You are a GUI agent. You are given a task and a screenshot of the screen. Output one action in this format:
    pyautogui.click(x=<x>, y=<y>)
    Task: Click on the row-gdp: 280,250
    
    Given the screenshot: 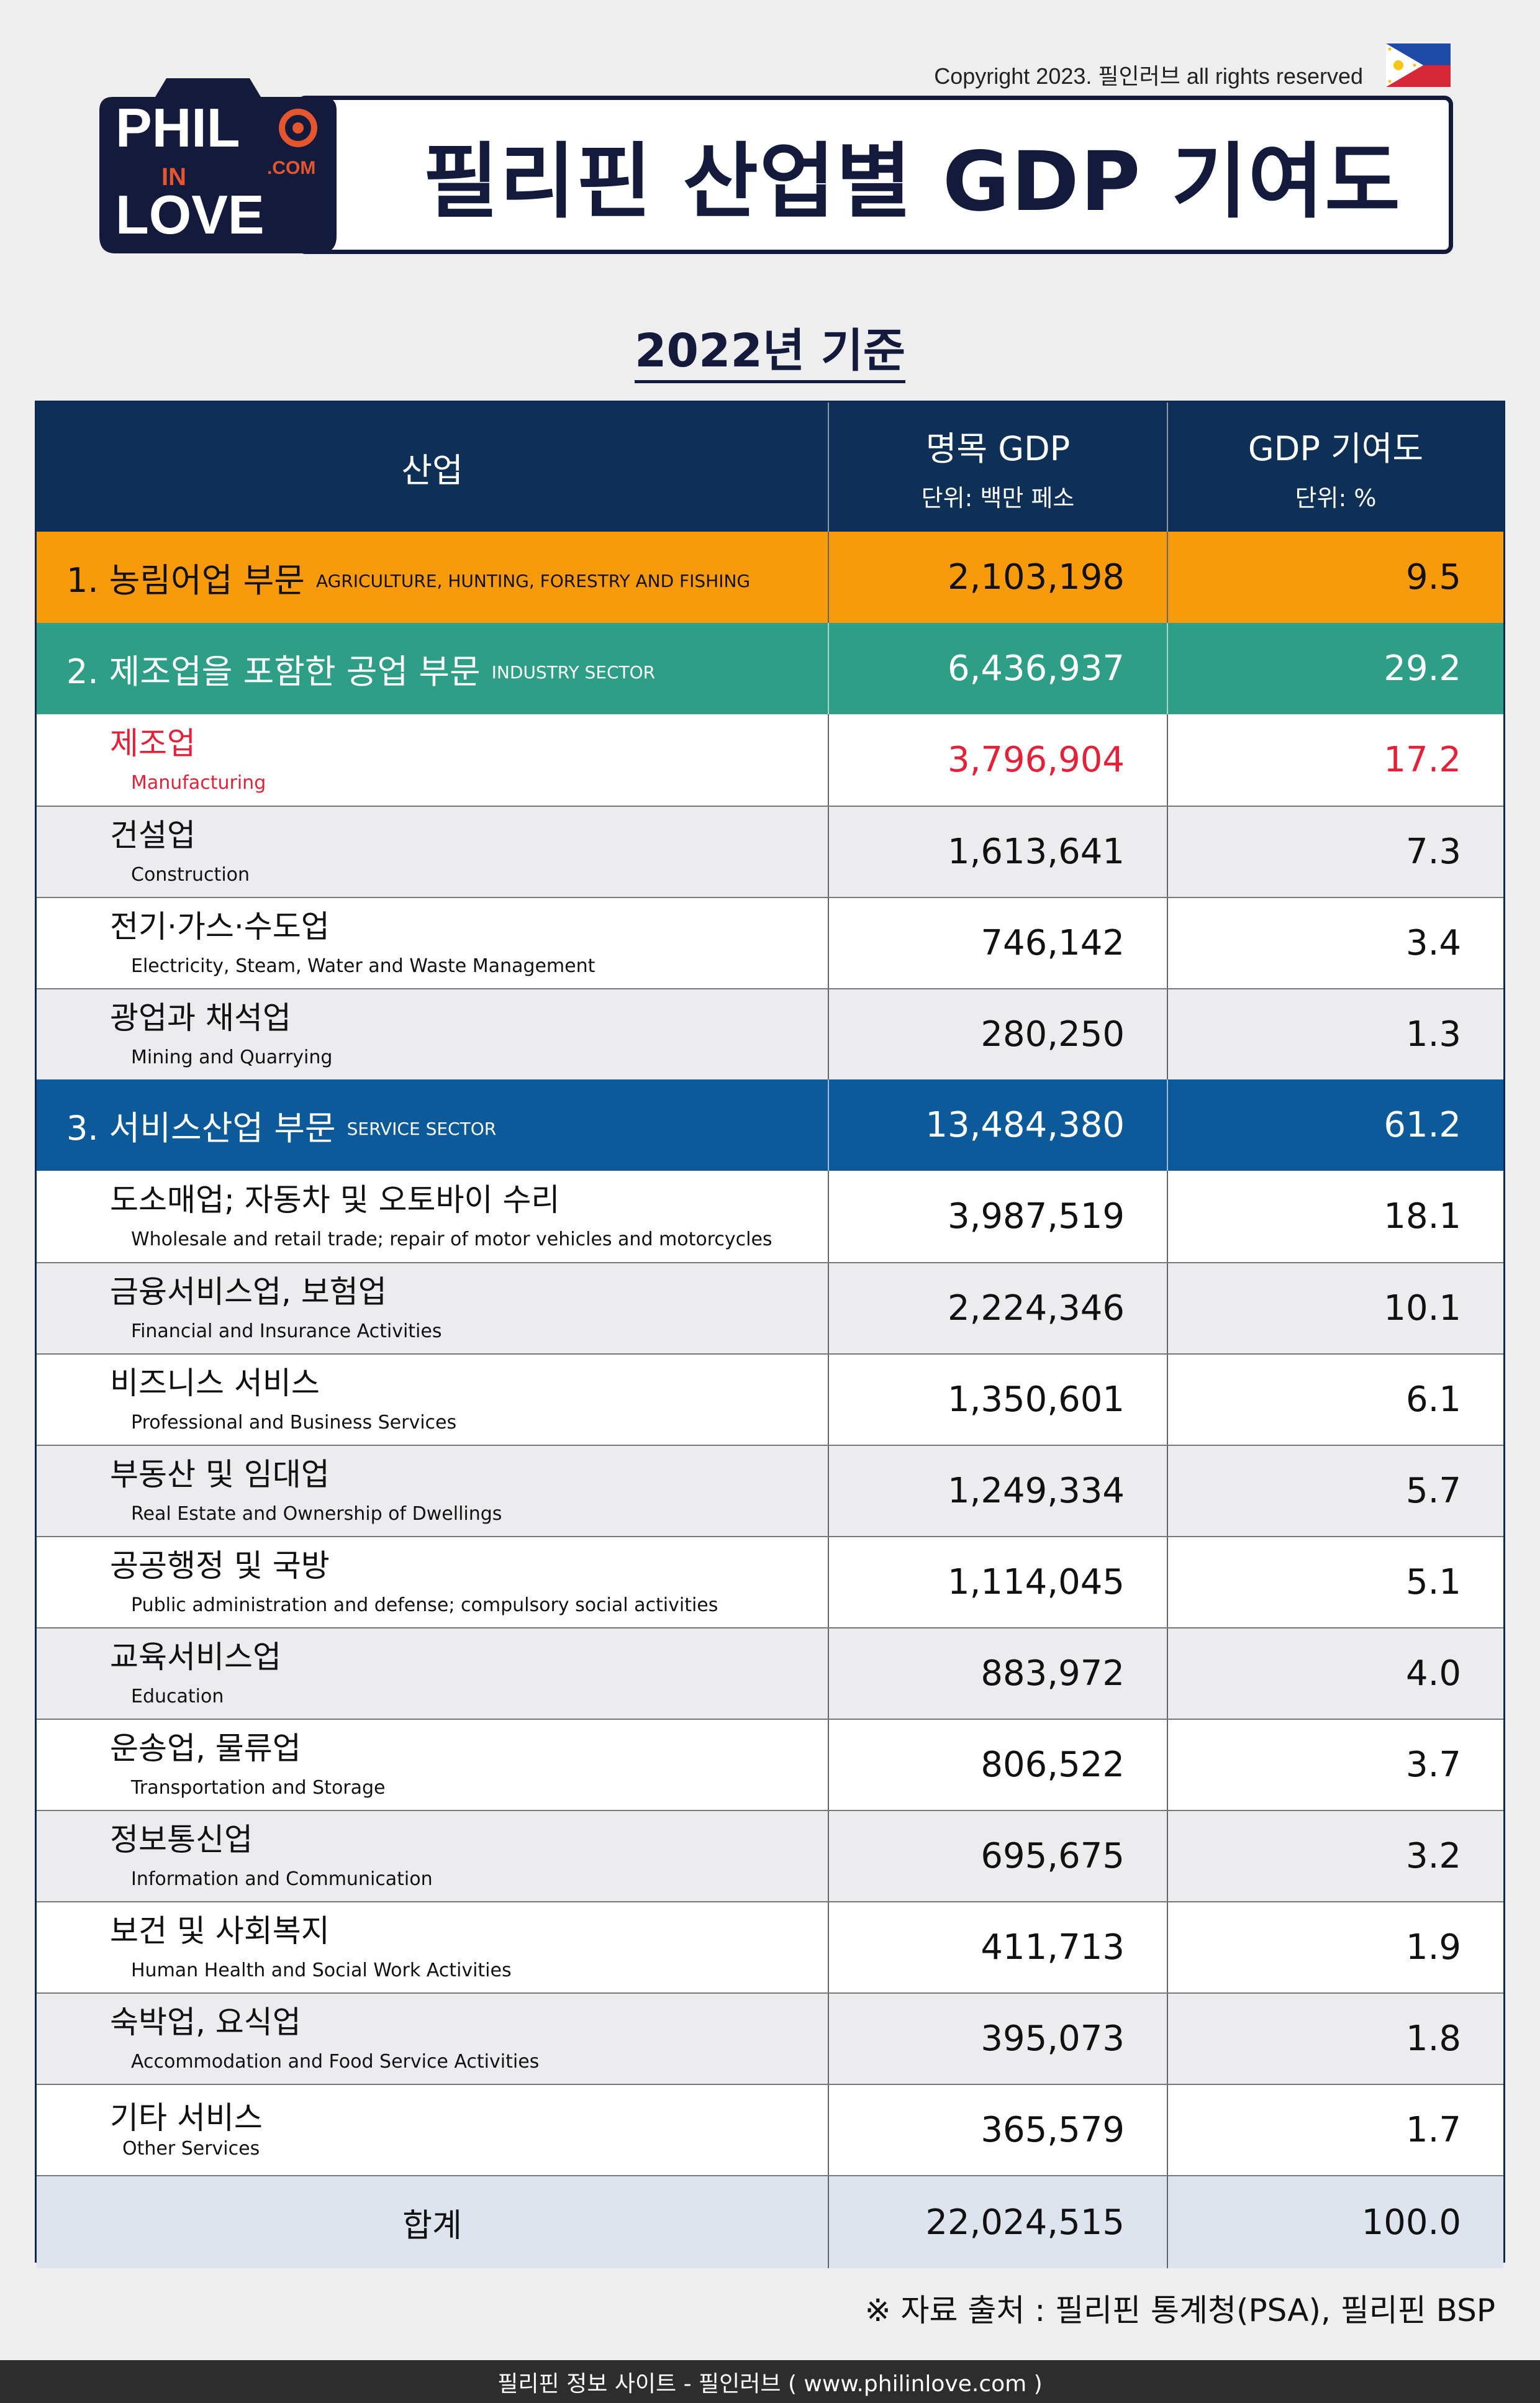 What is the action you would take?
    pyautogui.click(x=998, y=1034)
    